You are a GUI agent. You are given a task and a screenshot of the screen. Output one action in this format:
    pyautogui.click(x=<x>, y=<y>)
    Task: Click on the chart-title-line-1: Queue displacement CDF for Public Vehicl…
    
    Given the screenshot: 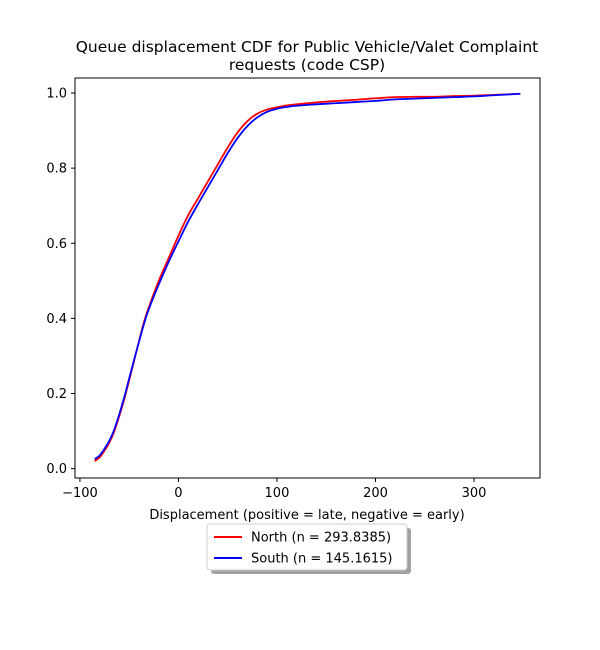 What is the action you would take?
    pyautogui.click(x=307, y=47)
    